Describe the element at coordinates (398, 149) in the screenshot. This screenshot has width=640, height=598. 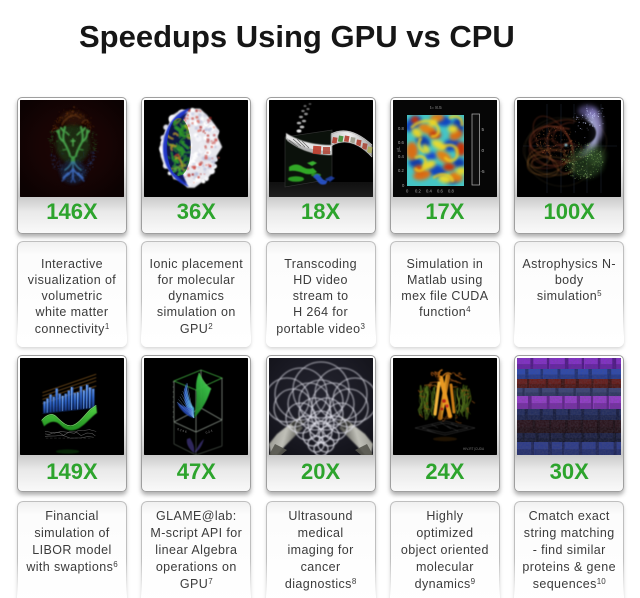
I see `svg-text: y/L` at that location.